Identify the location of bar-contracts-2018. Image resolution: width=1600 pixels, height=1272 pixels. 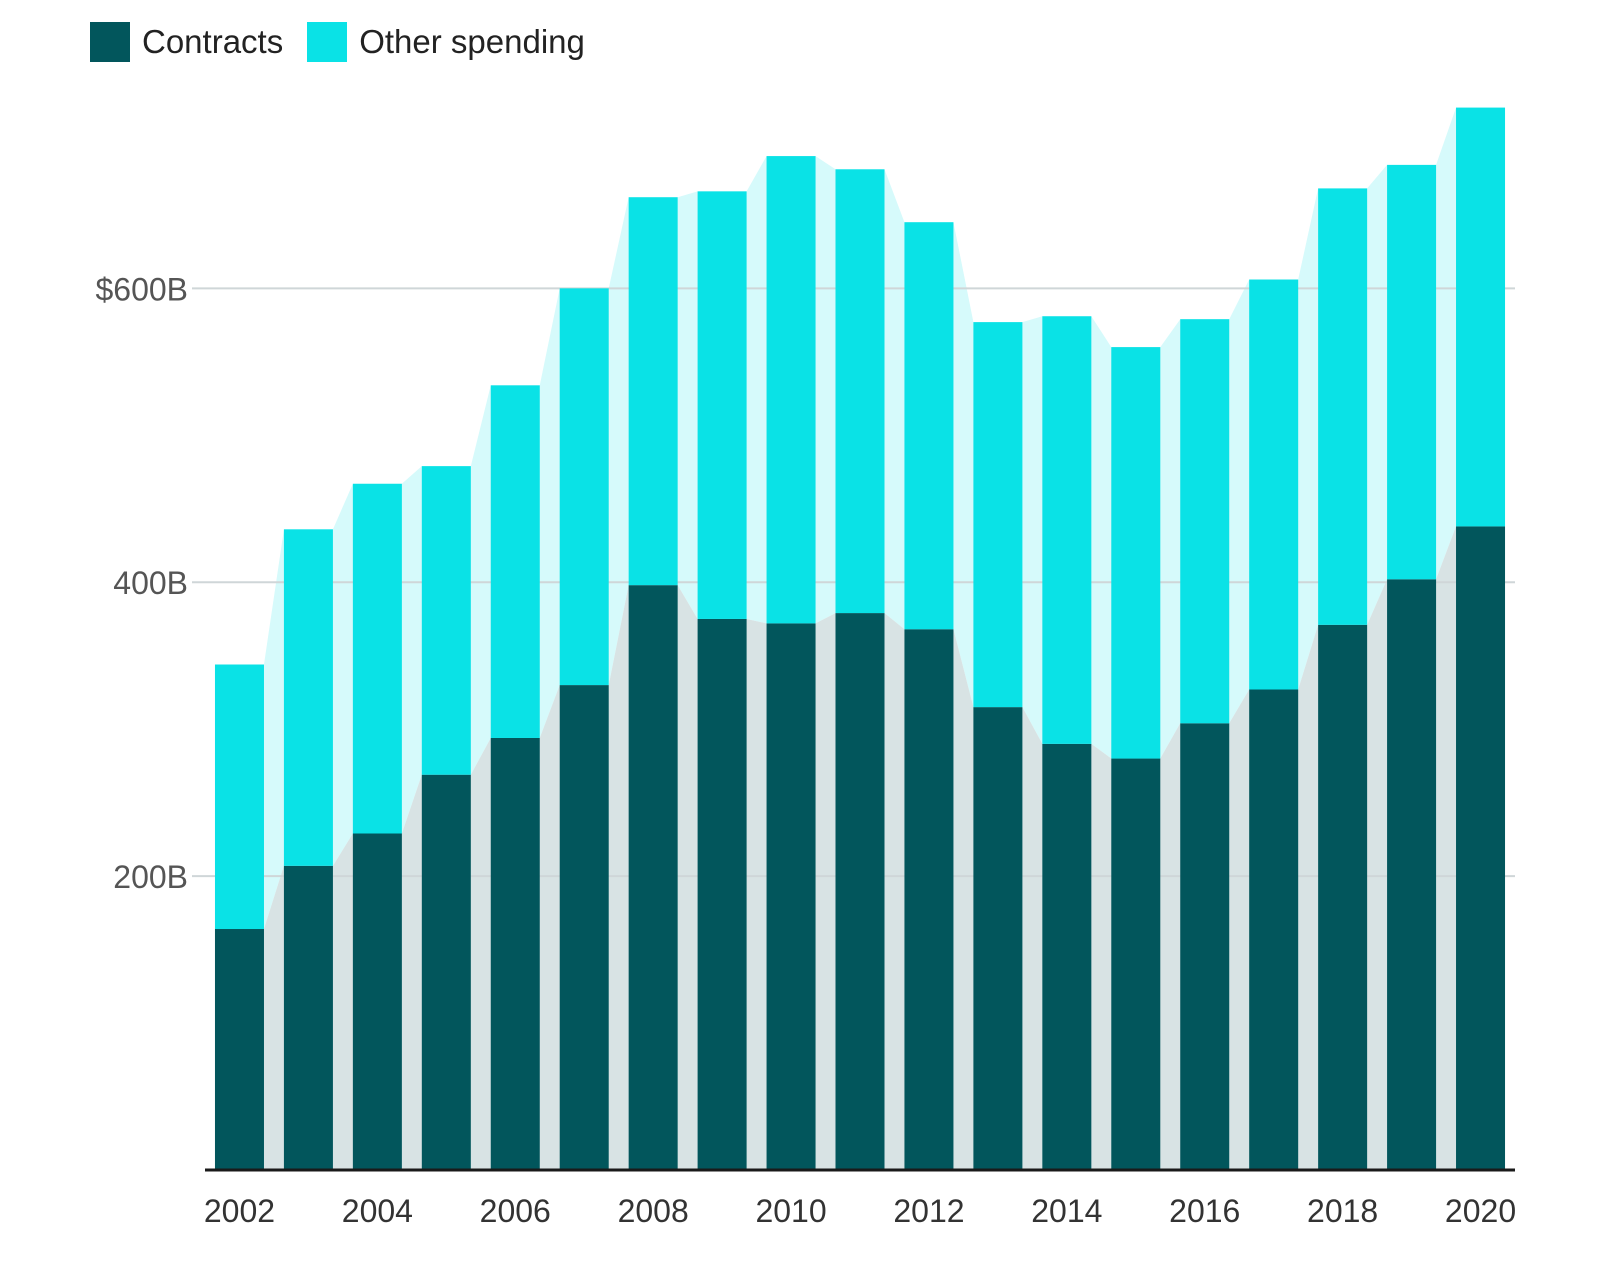
(1343, 897).